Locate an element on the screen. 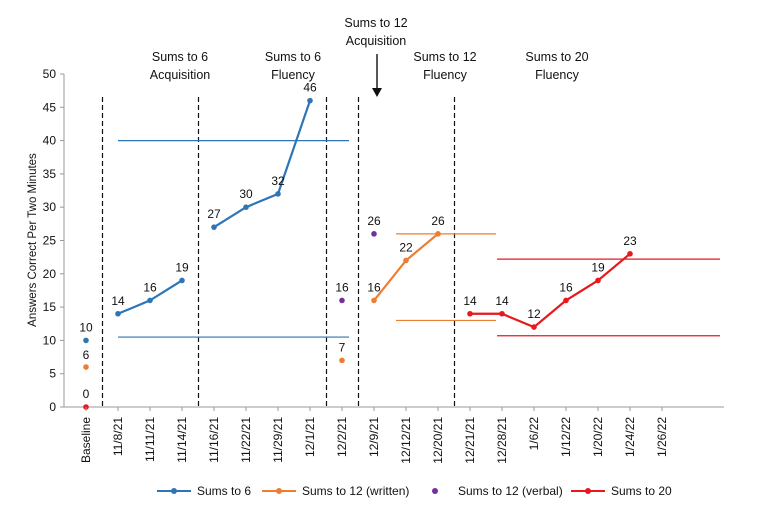  legend-label: Sums to 12 (verbal) is located at coordinates (510, 491).